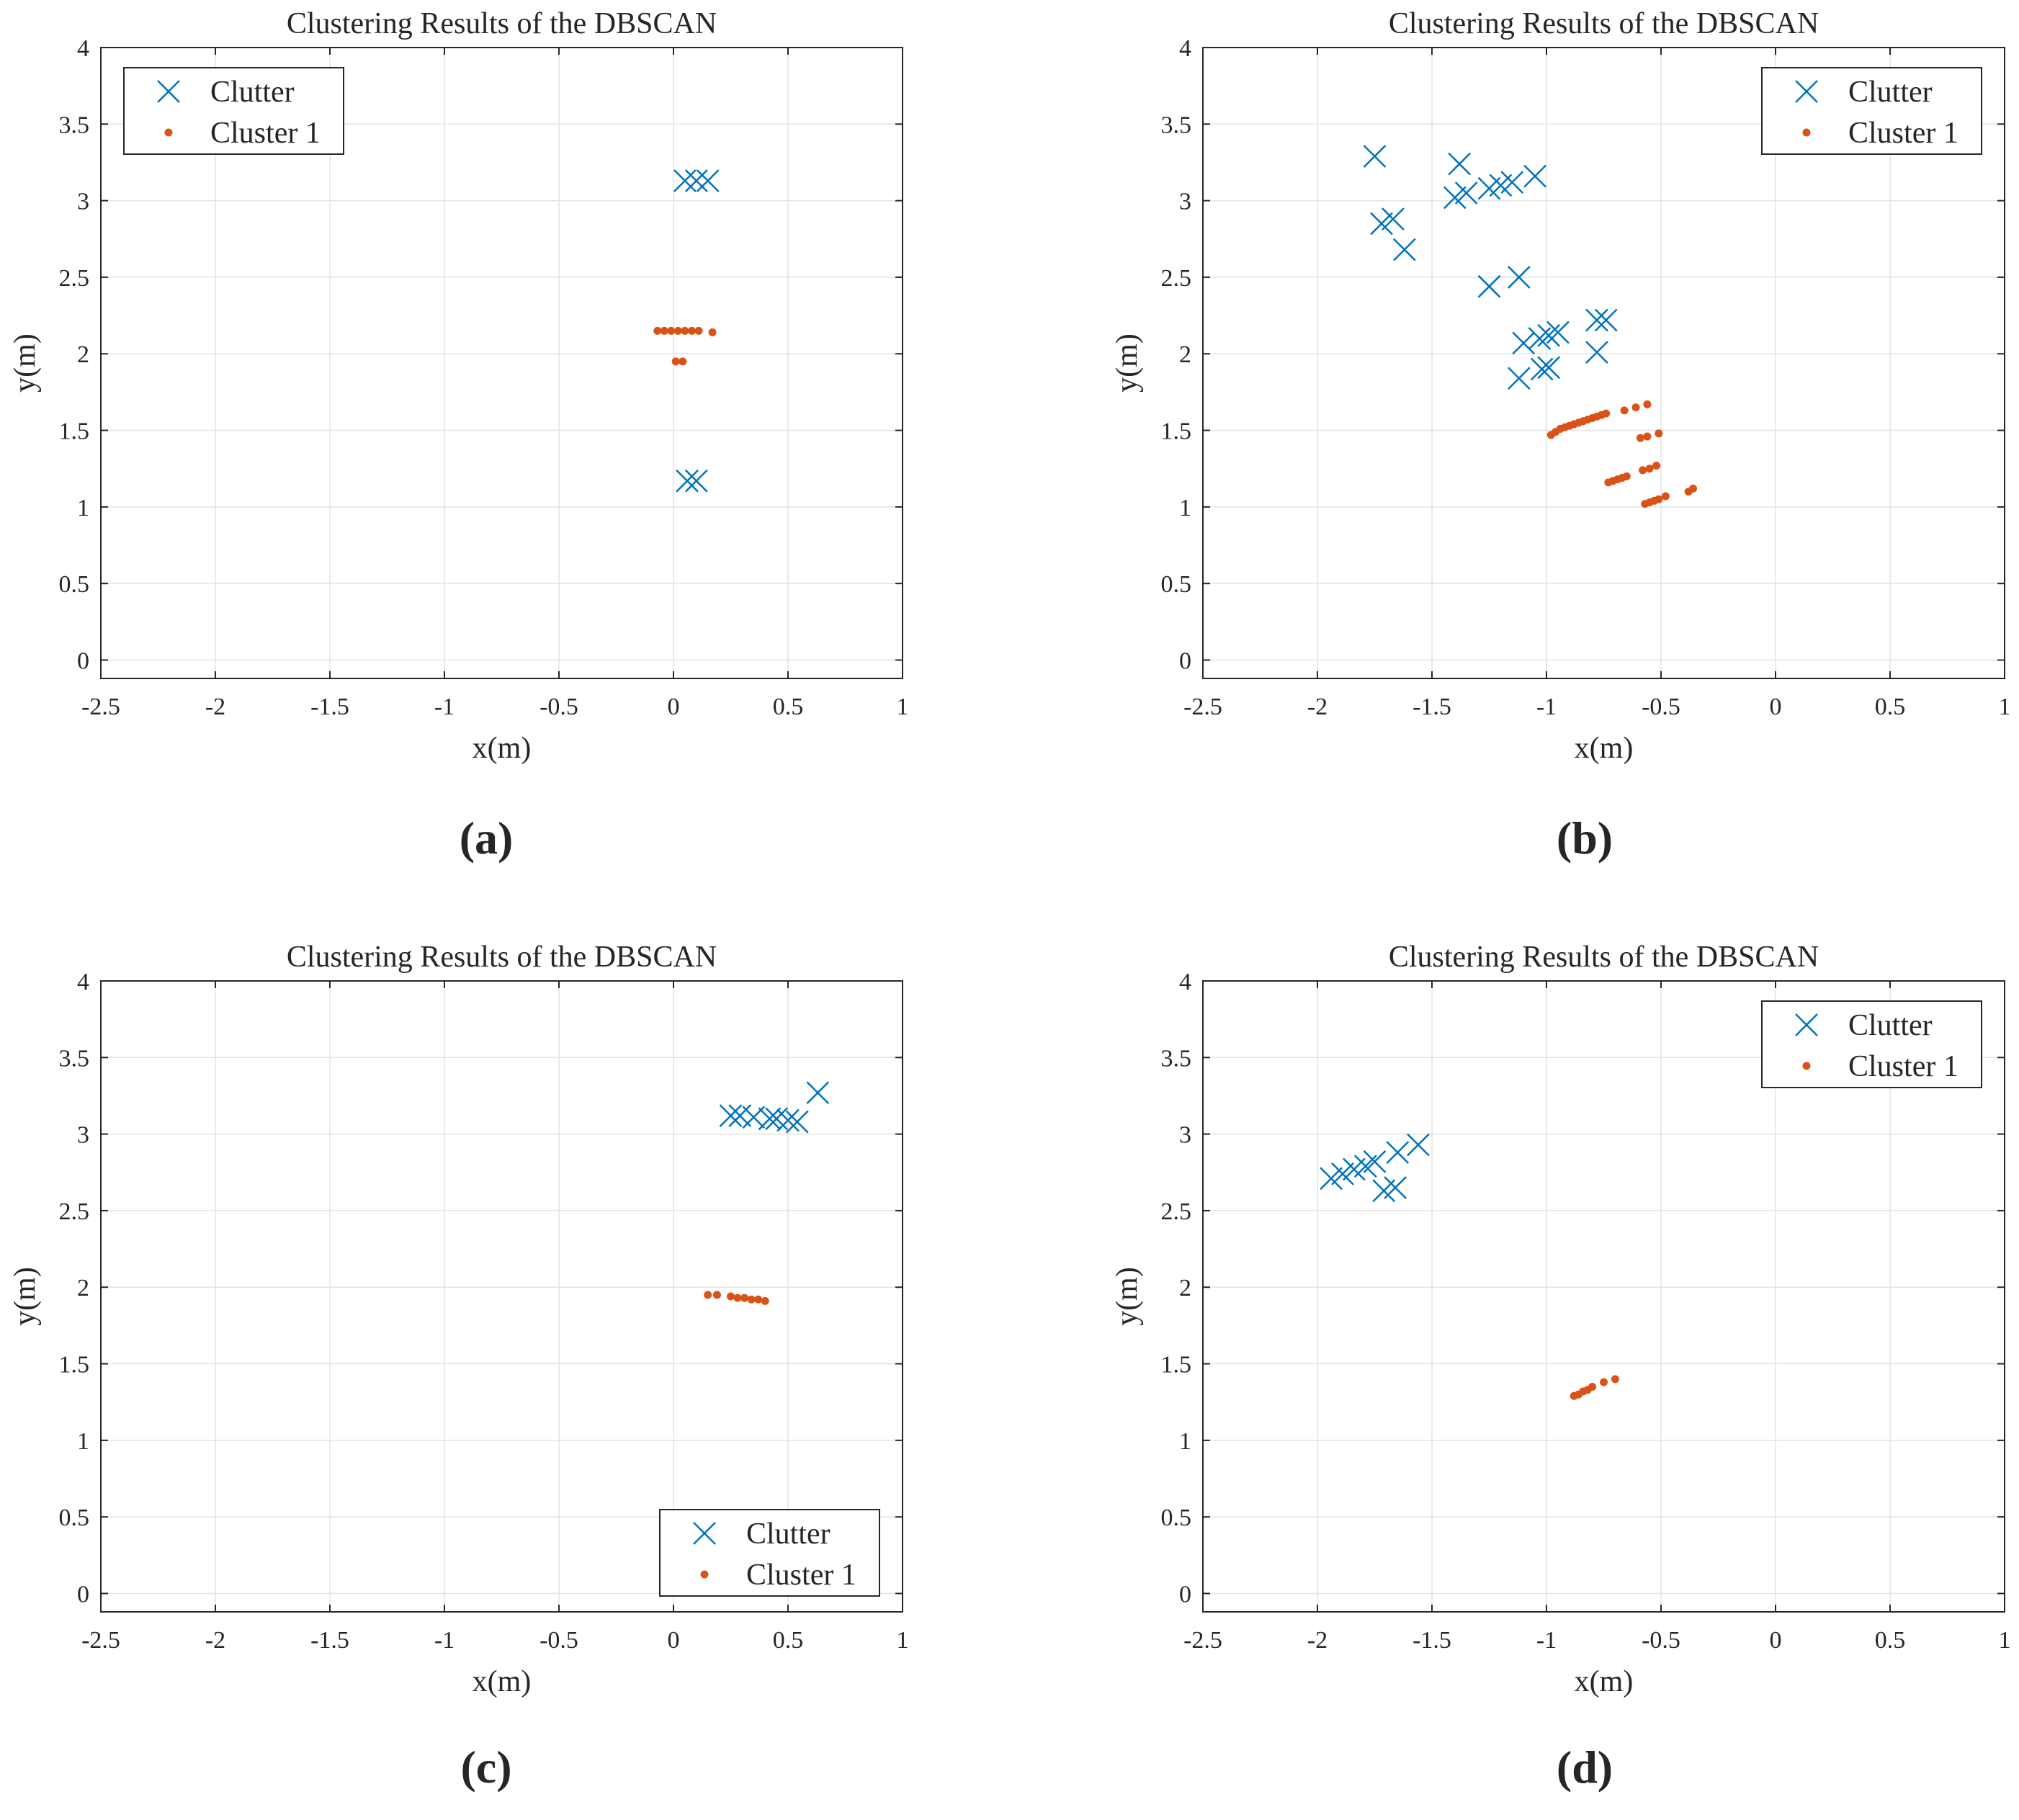 This screenshot has width=2019, height=1820. I want to click on panel-label: (a), so click(487, 838).